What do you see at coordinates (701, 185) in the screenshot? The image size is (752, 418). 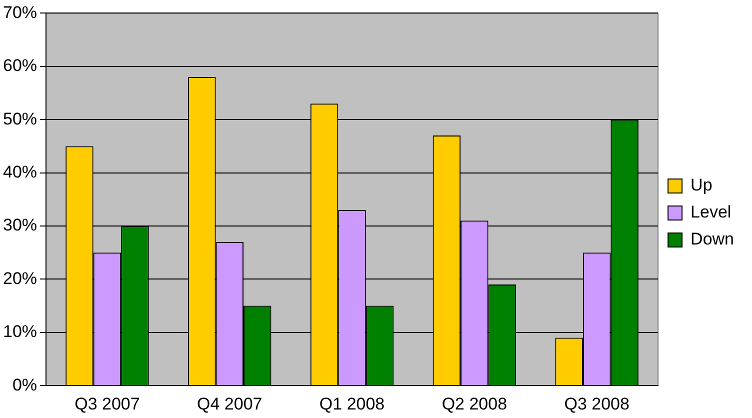 I see `legend-label: Up` at bounding box center [701, 185].